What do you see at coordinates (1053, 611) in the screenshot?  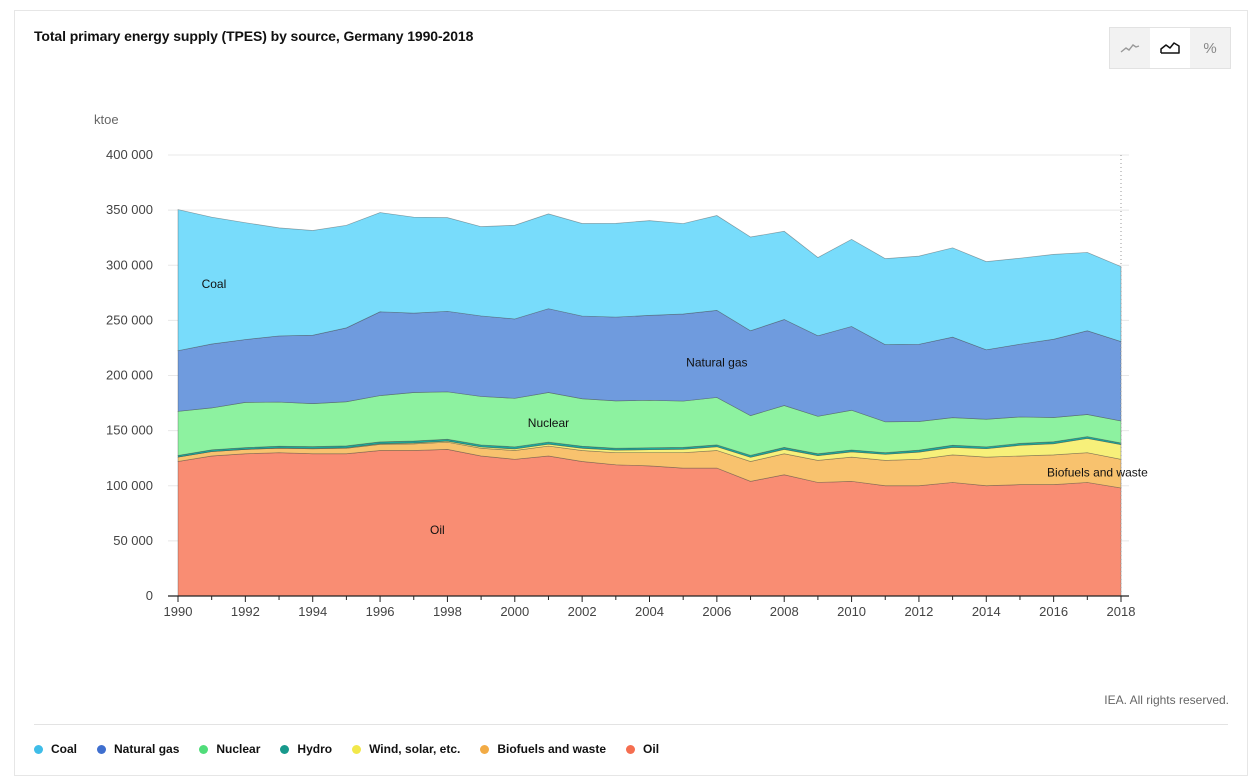 I see `x-tick-label: 2016` at bounding box center [1053, 611].